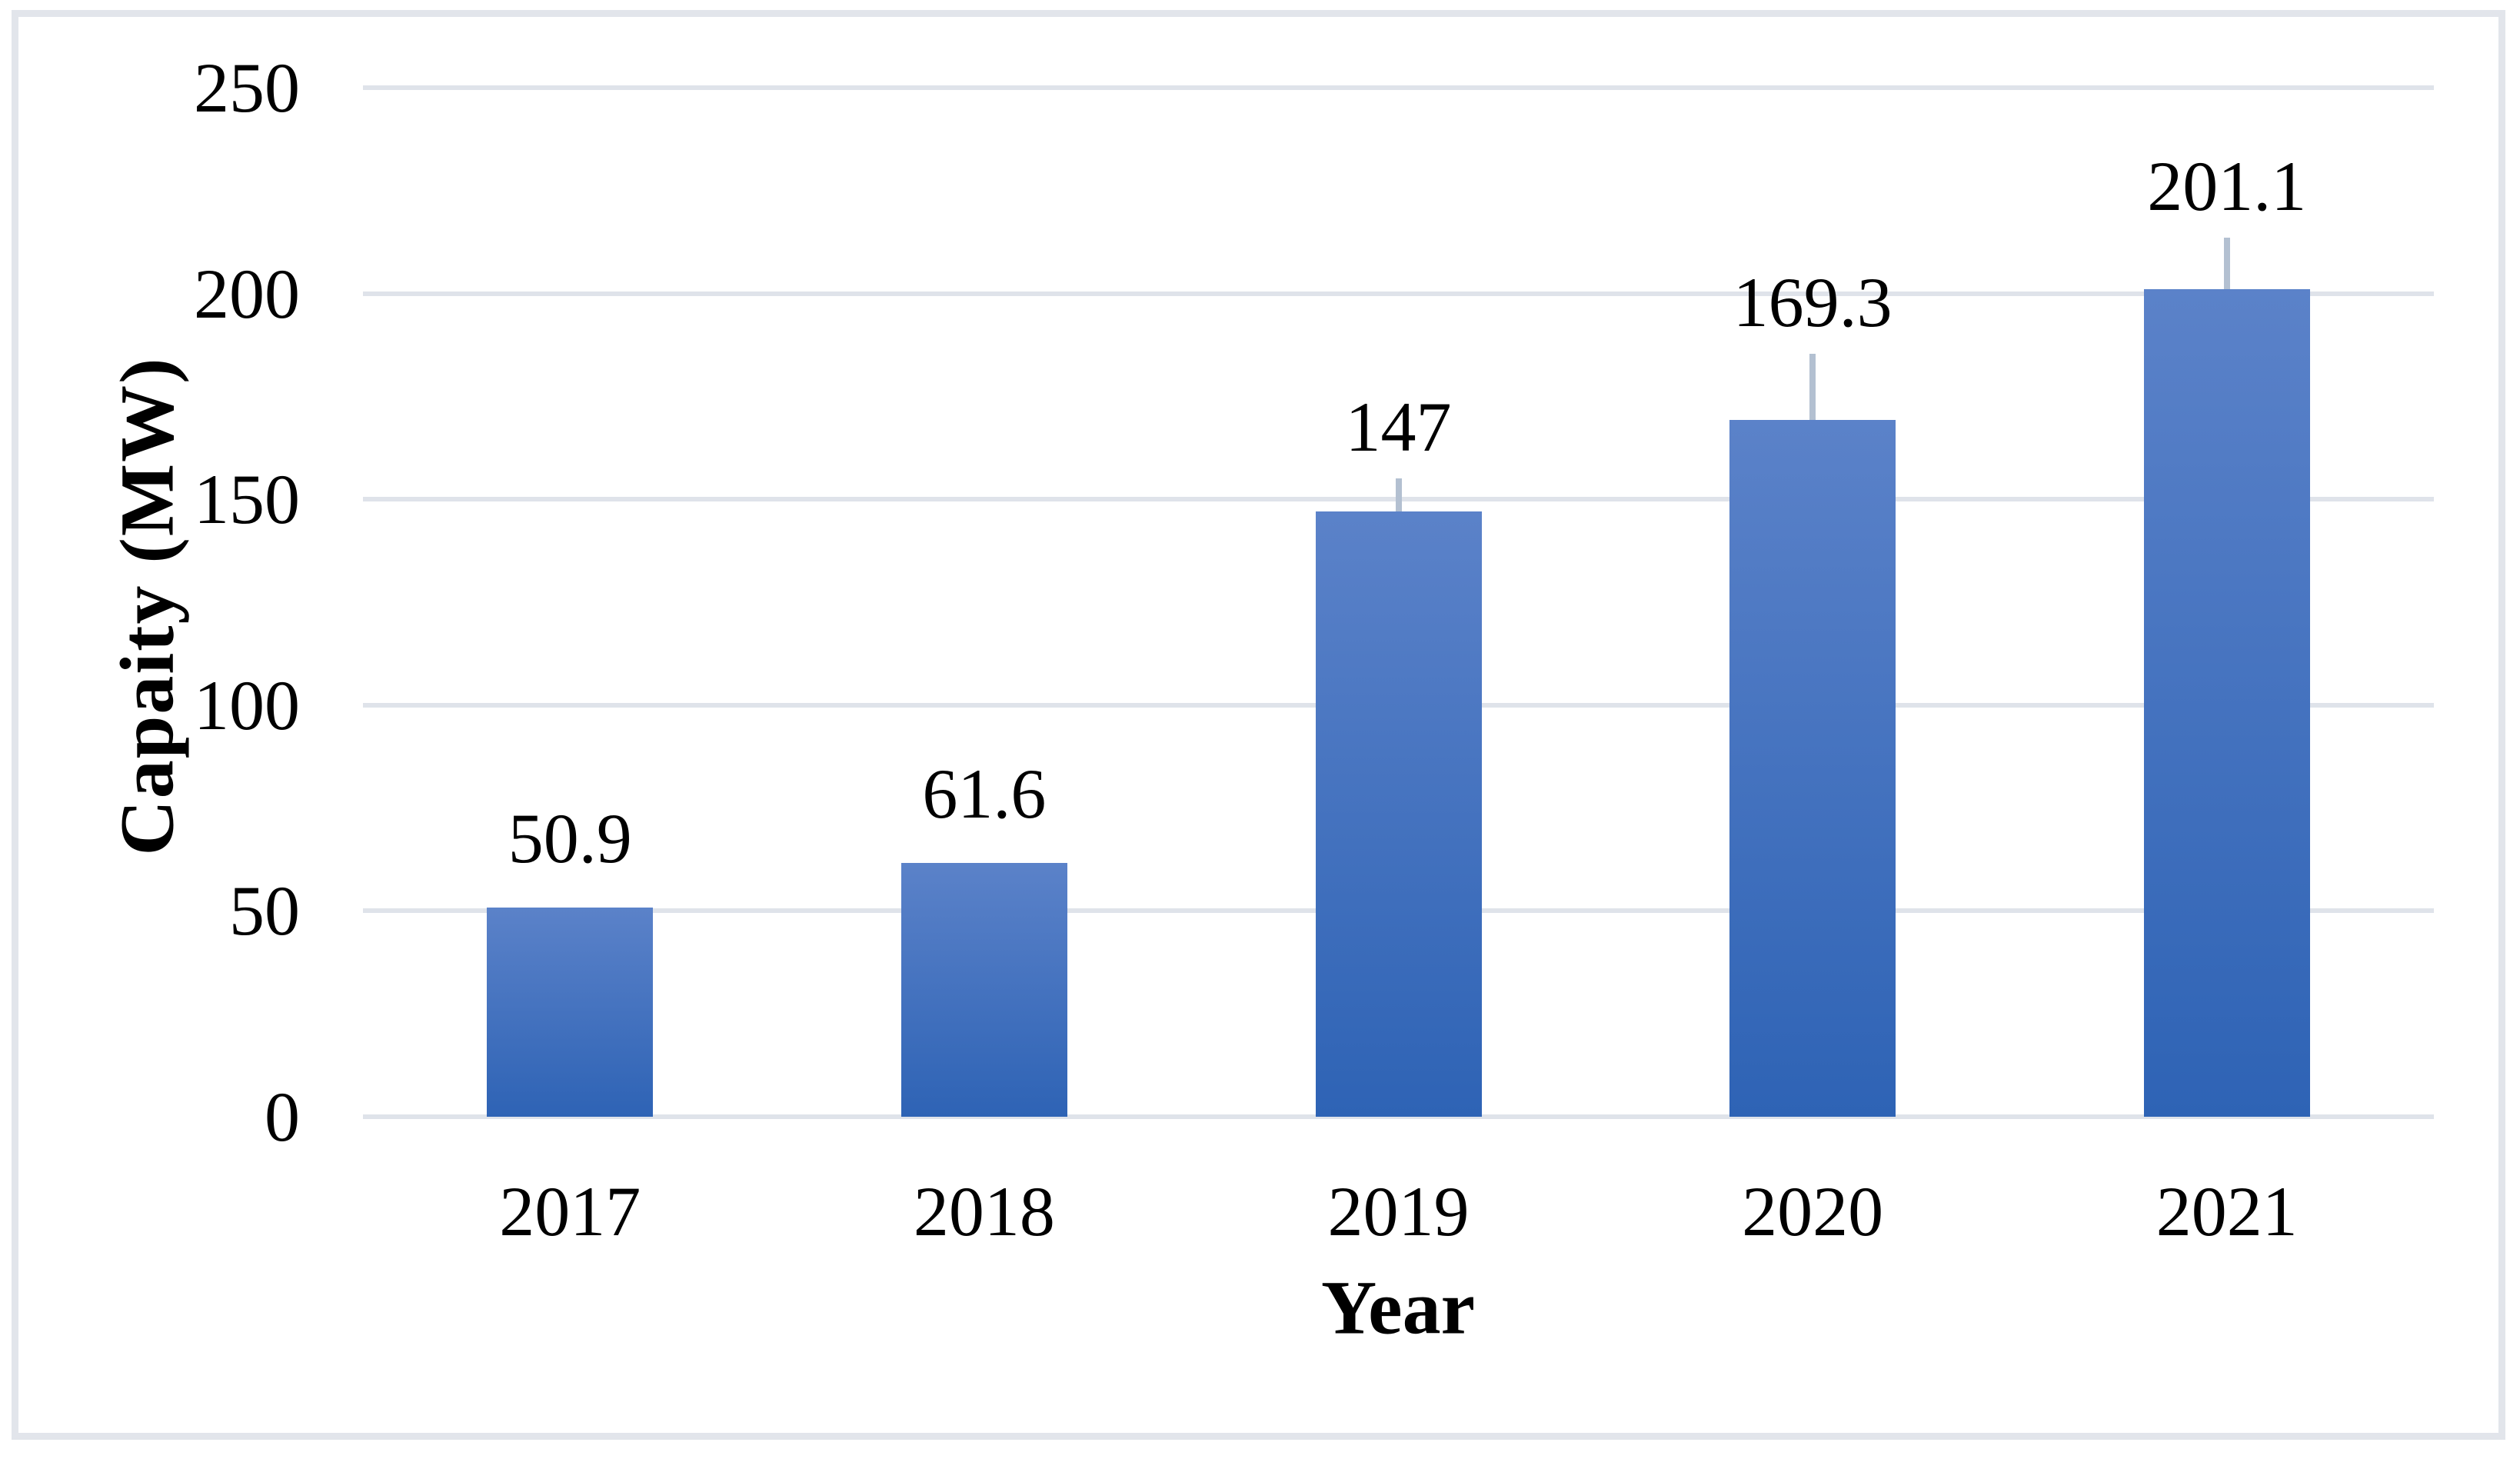 The height and width of the screenshot is (1459, 2520). What do you see at coordinates (147, 606) in the screenshot?
I see `y-axis-title: Capaity (MW)` at bounding box center [147, 606].